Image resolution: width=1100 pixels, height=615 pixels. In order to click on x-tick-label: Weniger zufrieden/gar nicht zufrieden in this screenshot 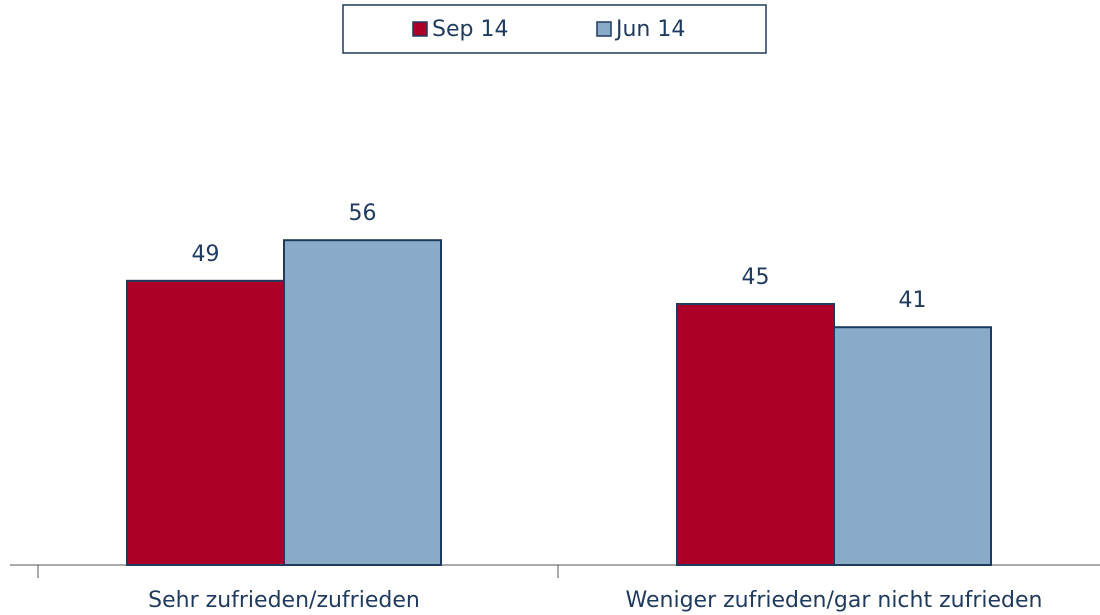, I will do `click(834, 600)`.